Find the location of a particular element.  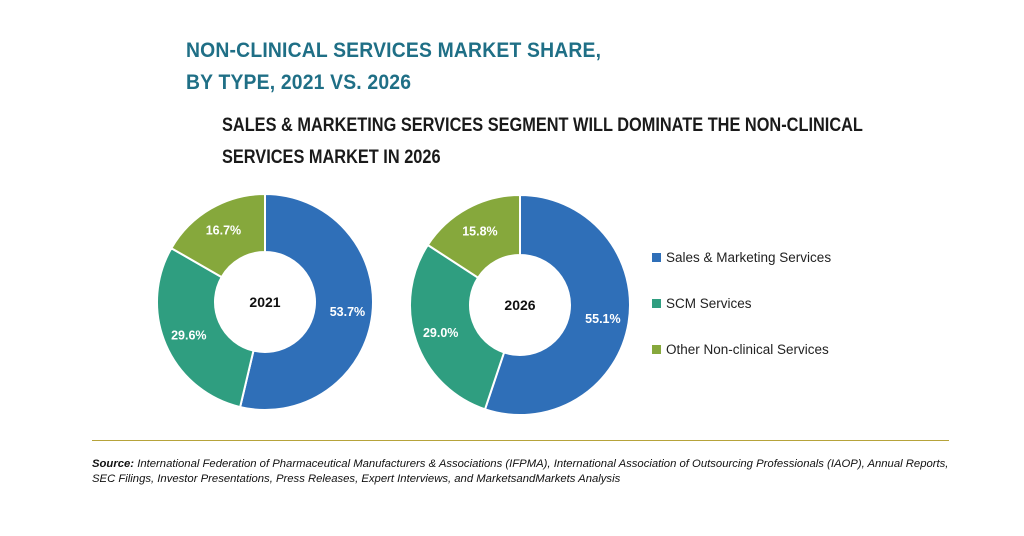

donut-2026-slice-scm-services is located at coordinates (457, 327).